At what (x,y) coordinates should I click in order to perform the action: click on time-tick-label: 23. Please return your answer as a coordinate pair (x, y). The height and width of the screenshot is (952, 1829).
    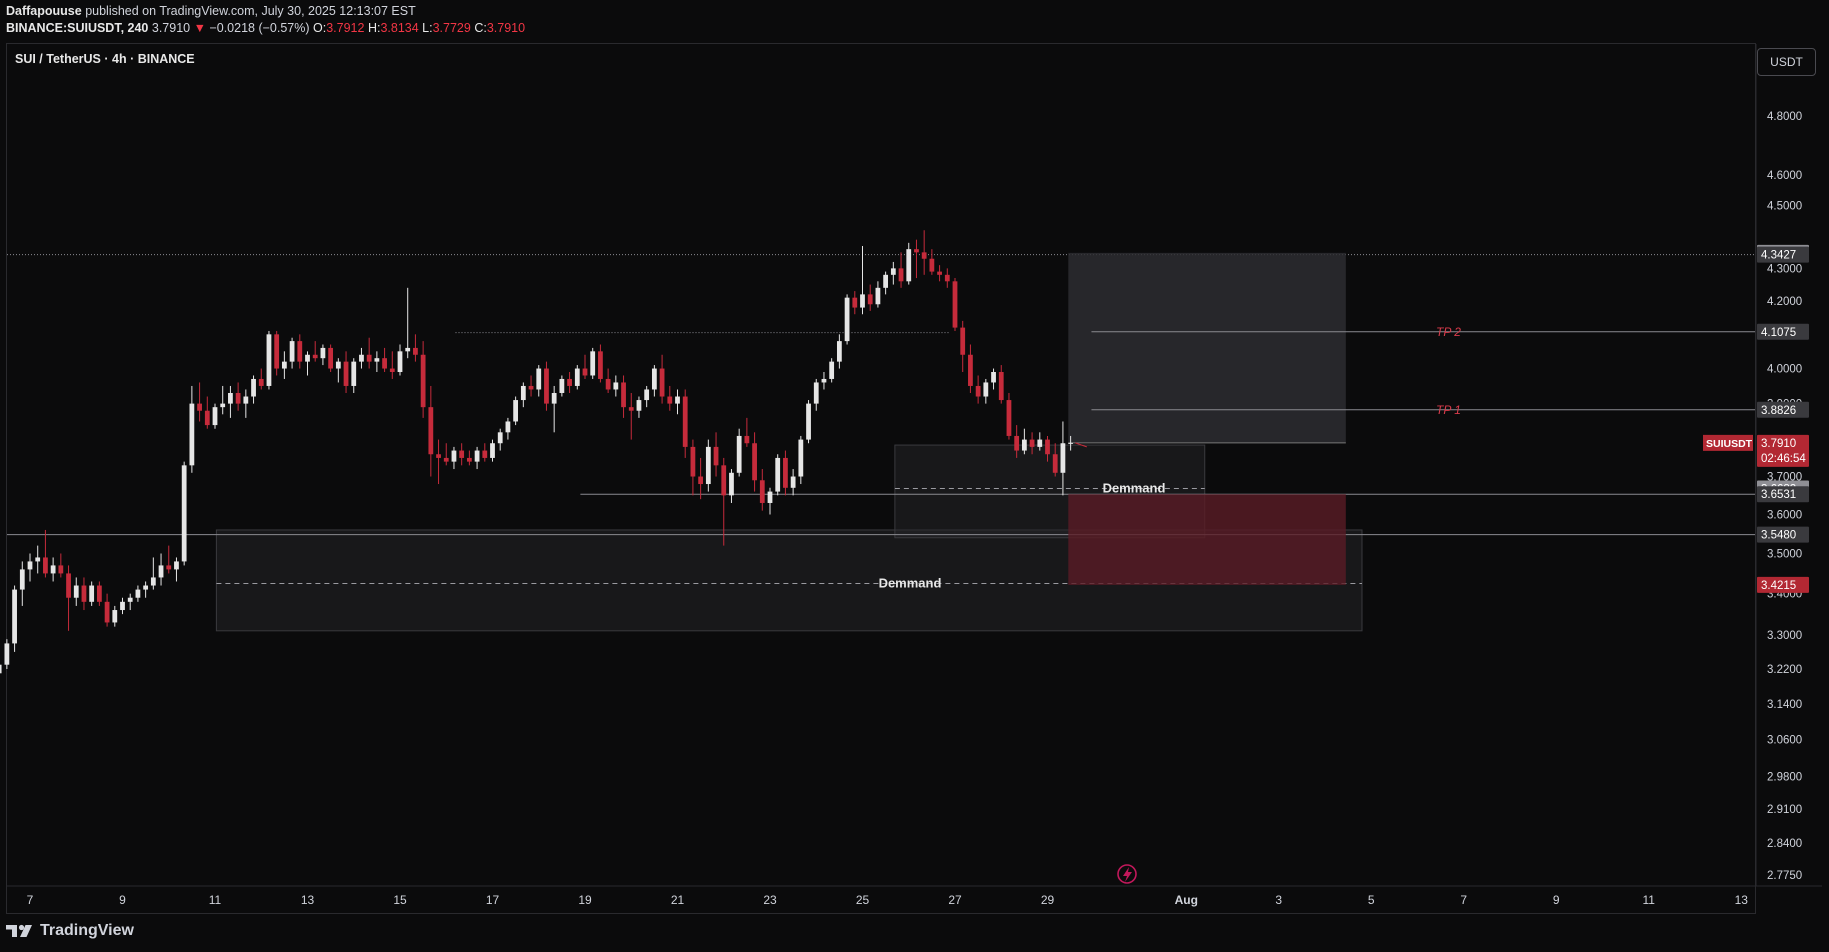
    Looking at the image, I should click on (770, 900).